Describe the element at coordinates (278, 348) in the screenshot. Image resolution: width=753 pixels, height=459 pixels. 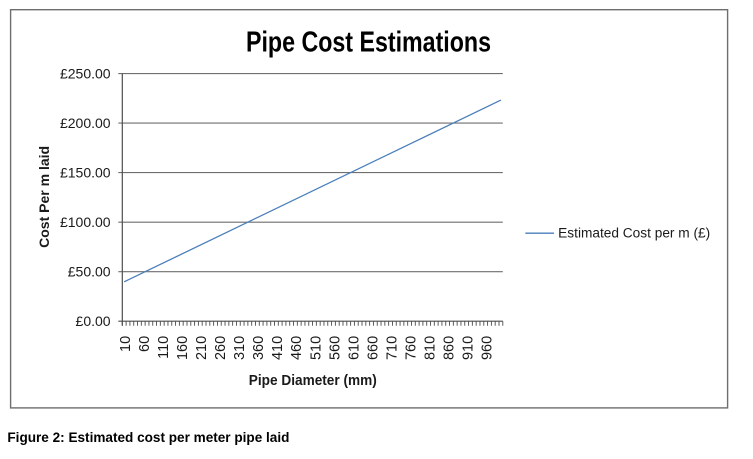
I see `svg-text: 410` at that location.